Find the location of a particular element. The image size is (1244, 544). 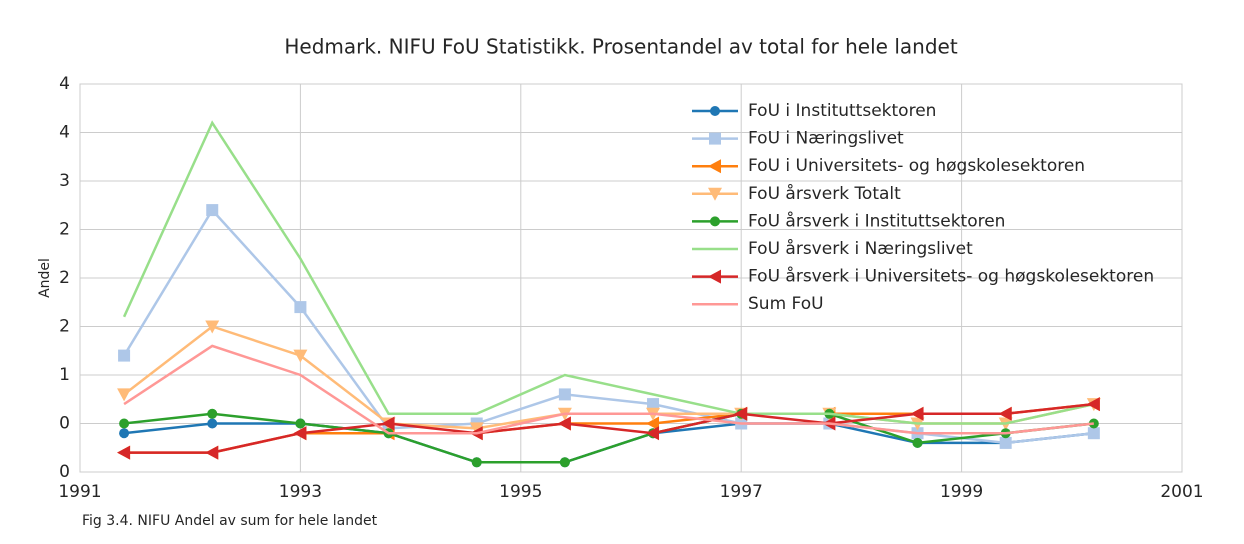

x-tick-label: 1991 is located at coordinates (79, 492).